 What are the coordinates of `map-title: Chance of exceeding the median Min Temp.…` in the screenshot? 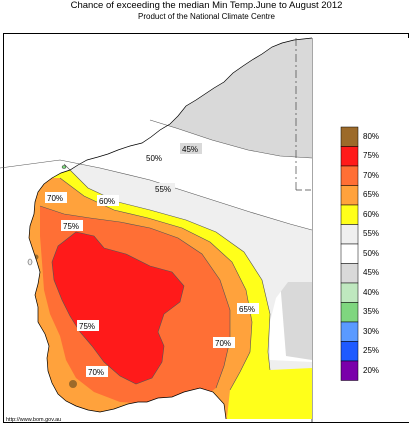 It's located at (206, 5).